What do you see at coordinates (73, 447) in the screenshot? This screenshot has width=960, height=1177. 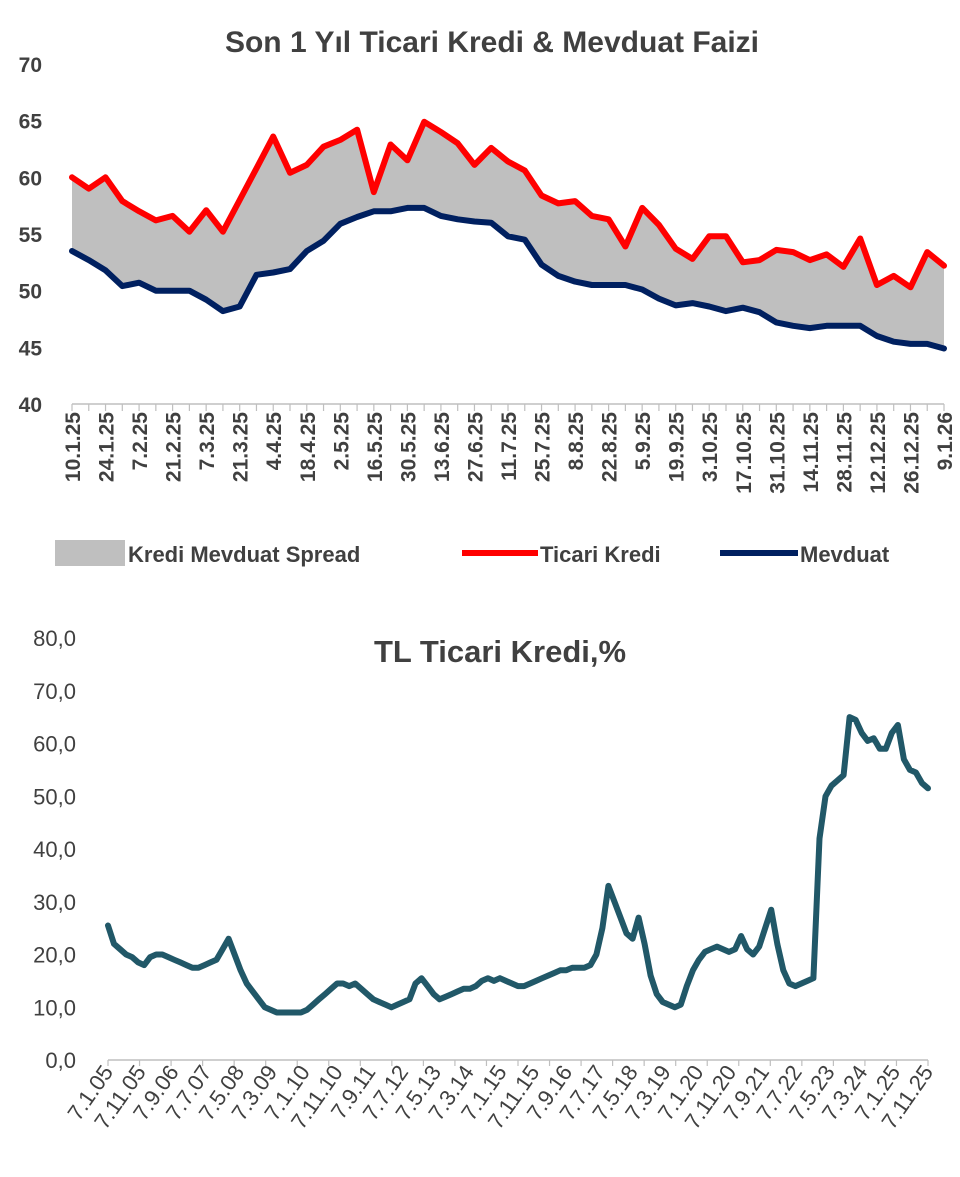 I see `x-tick-label: 10.1.25` at bounding box center [73, 447].